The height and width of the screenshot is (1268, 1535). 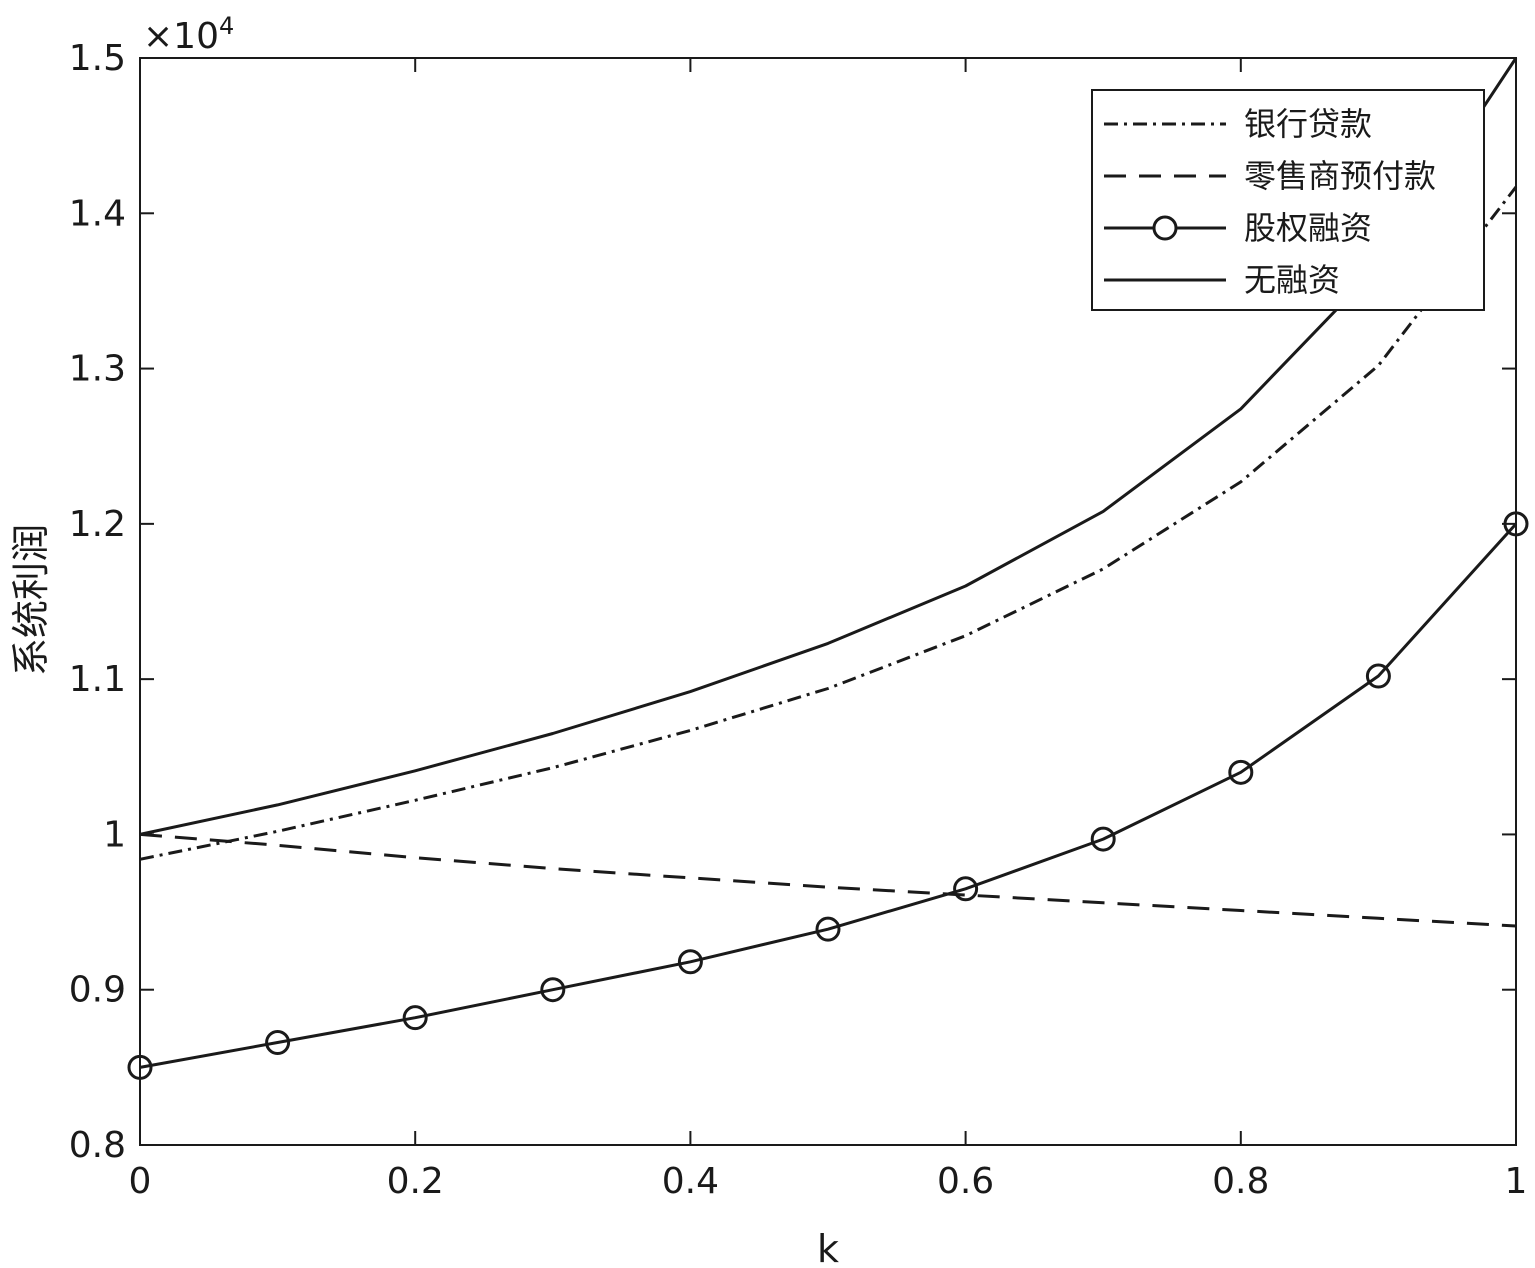 What do you see at coordinates (97, 58) in the screenshot?
I see `y-tick-label: 1.5` at bounding box center [97, 58].